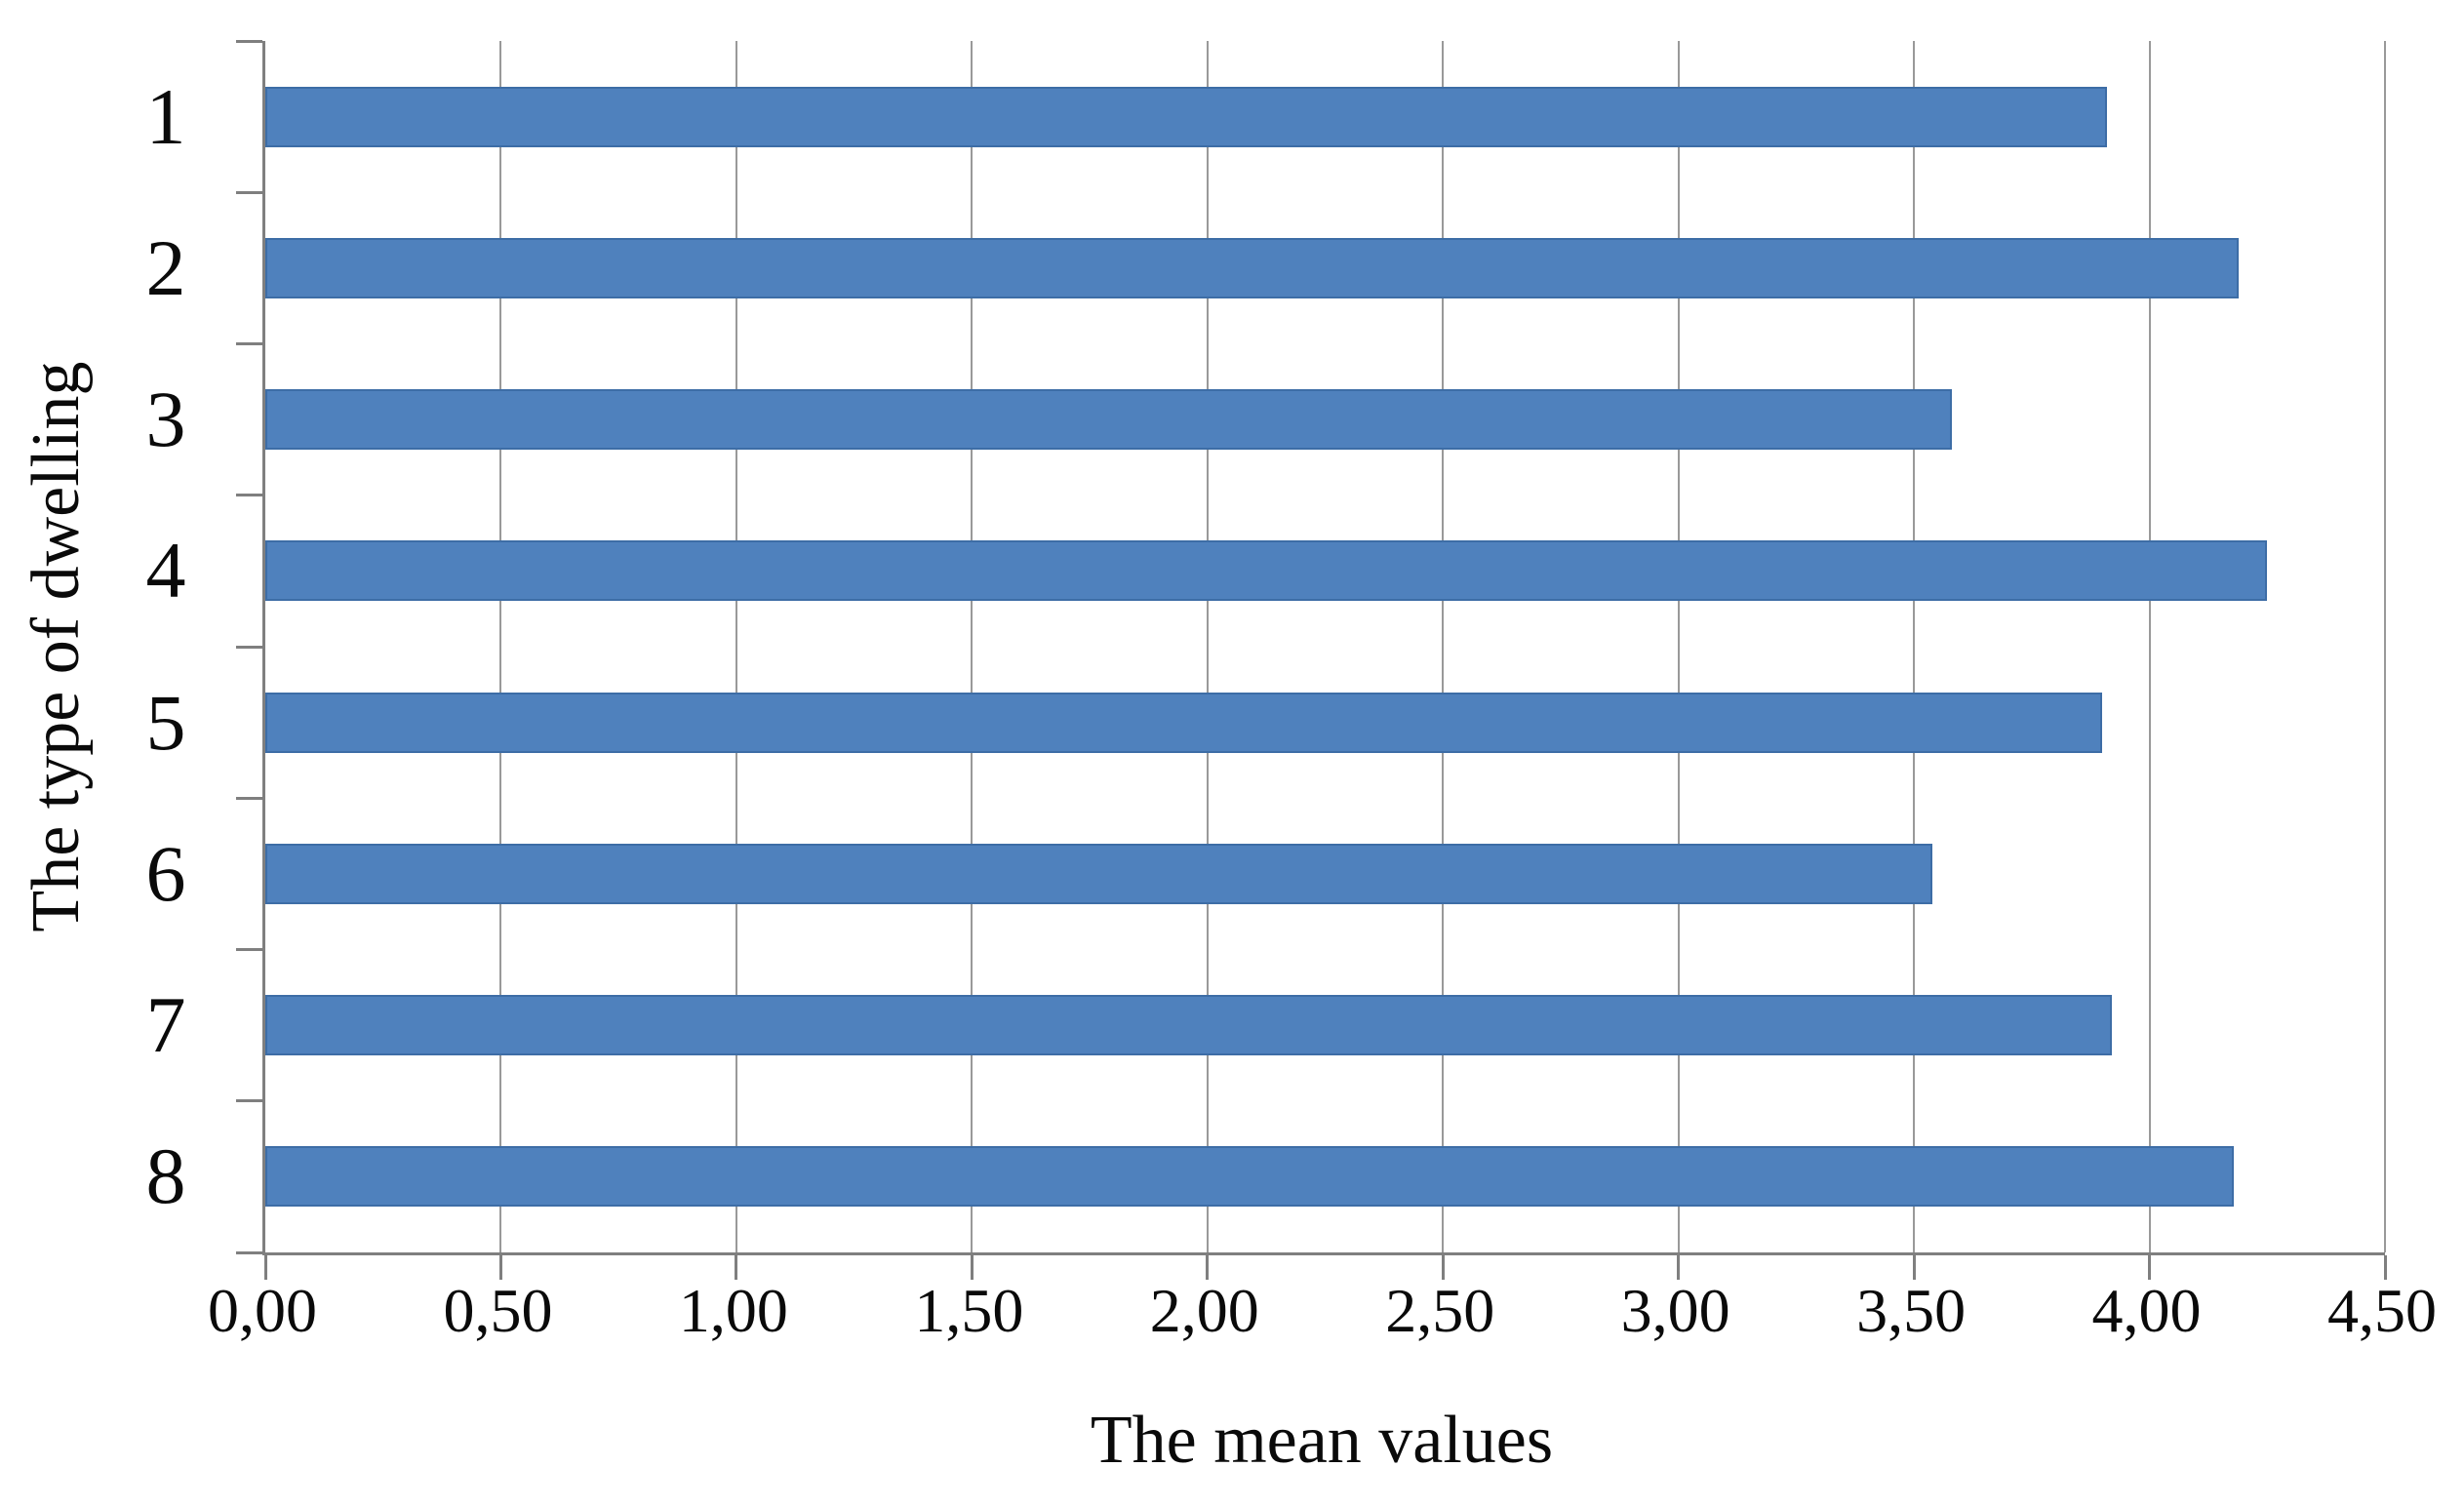 This screenshot has width=2464, height=1507. Describe the element at coordinates (733, 1311) in the screenshot. I see `x-tick-label: 1,00` at that location.